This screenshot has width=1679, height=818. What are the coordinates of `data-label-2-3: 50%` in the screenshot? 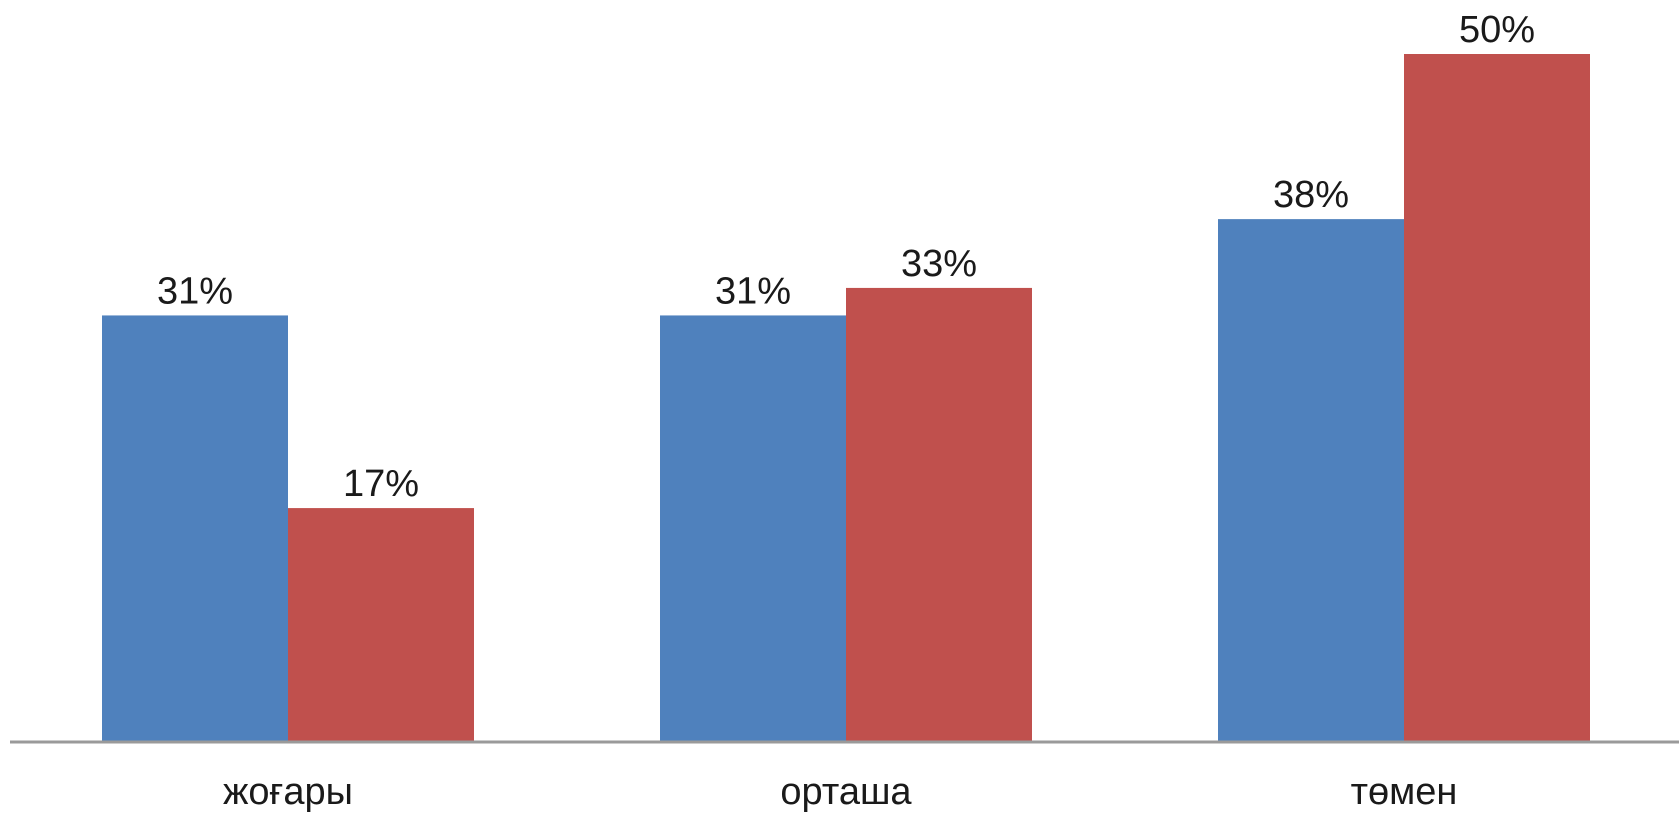 It's located at (1497, 30).